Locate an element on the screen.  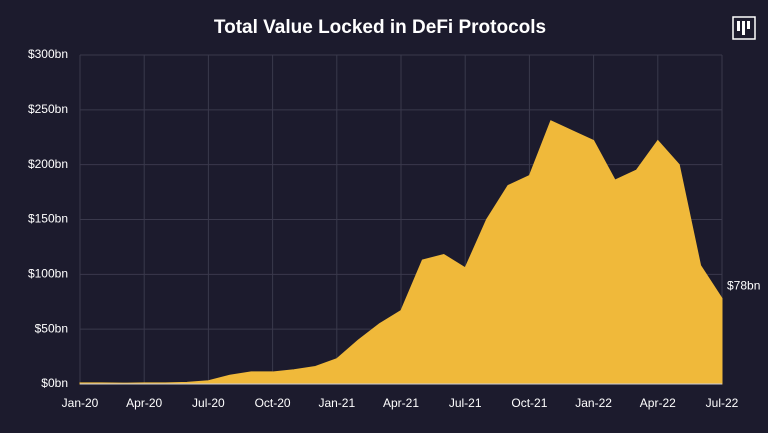
y-tick-label: $0bn is located at coordinates (54, 383).